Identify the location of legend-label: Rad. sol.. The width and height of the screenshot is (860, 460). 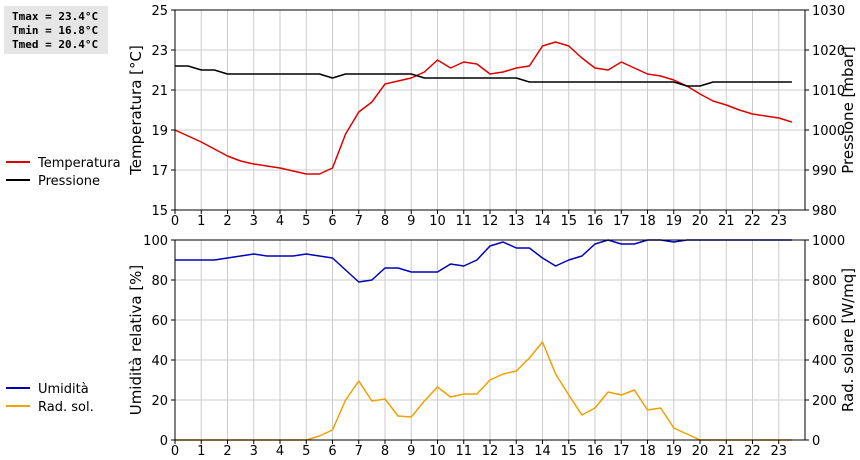
(66, 407).